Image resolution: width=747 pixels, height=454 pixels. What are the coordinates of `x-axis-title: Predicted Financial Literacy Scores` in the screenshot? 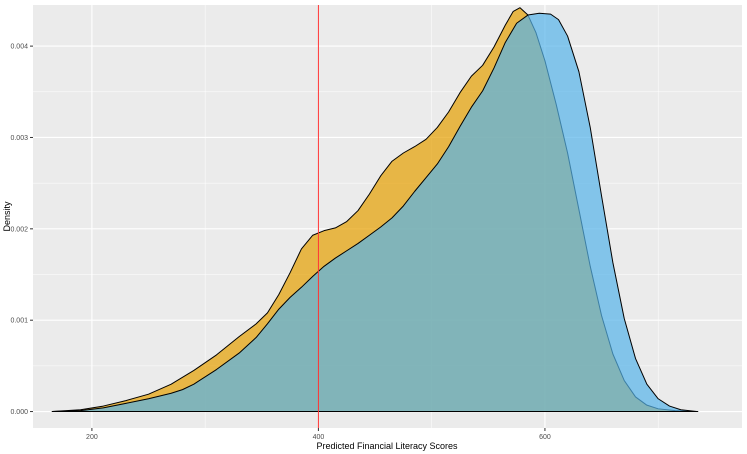 It's located at (387, 446).